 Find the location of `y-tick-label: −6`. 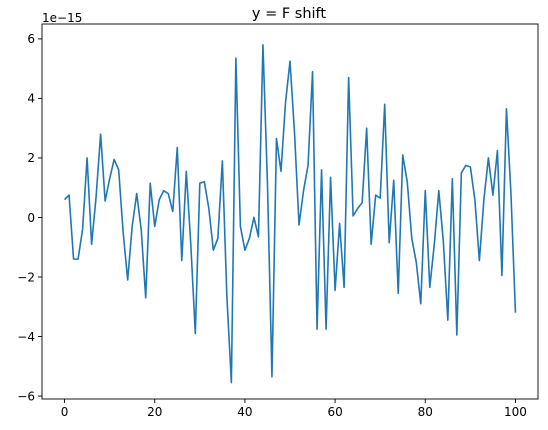

y-tick-label: −6 is located at coordinates (26, 396).